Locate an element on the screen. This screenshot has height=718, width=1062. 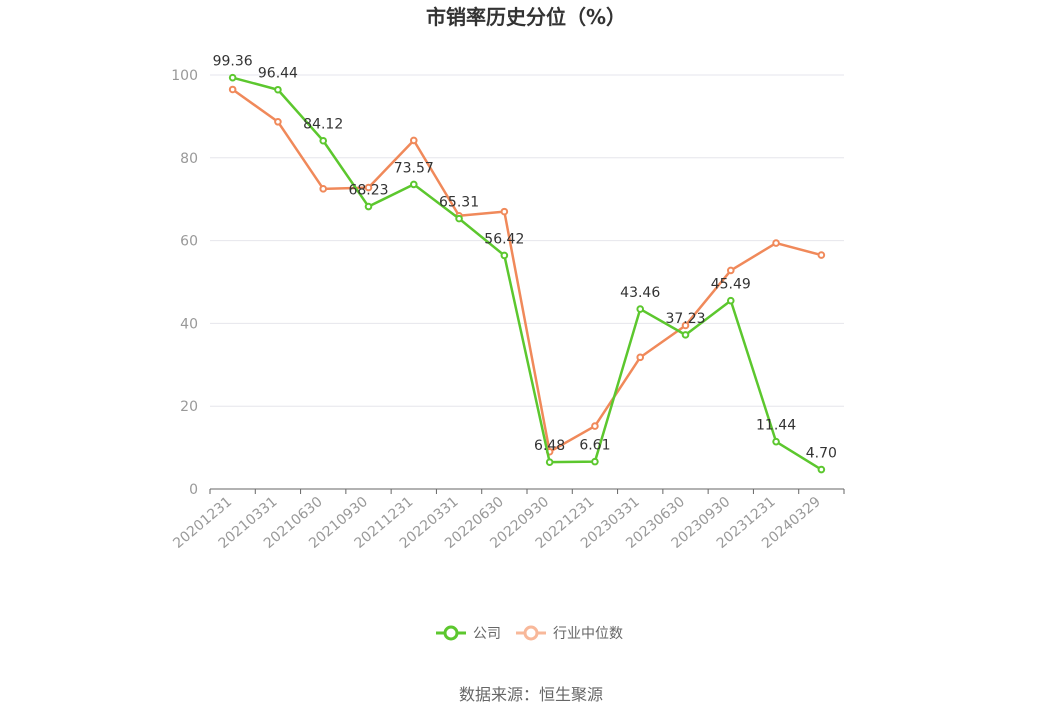
y-tick-label: 60 is located at coordinates (189, 242).